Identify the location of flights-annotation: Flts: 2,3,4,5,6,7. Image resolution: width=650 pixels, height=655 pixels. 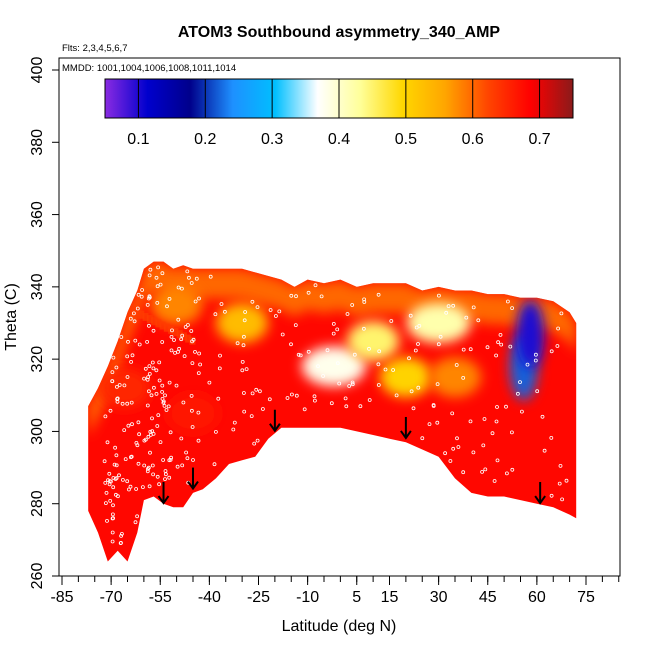
(94, 48).